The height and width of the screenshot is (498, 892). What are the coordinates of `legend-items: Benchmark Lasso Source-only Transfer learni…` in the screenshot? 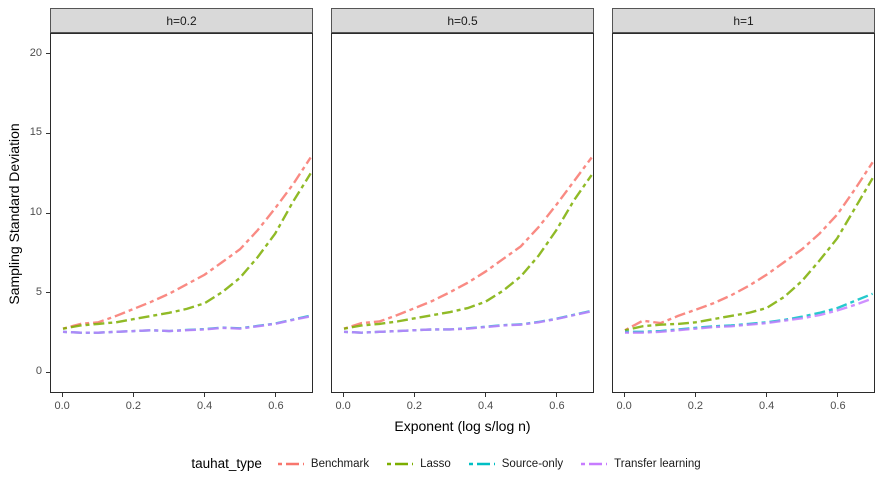 It's located at (489, 463).